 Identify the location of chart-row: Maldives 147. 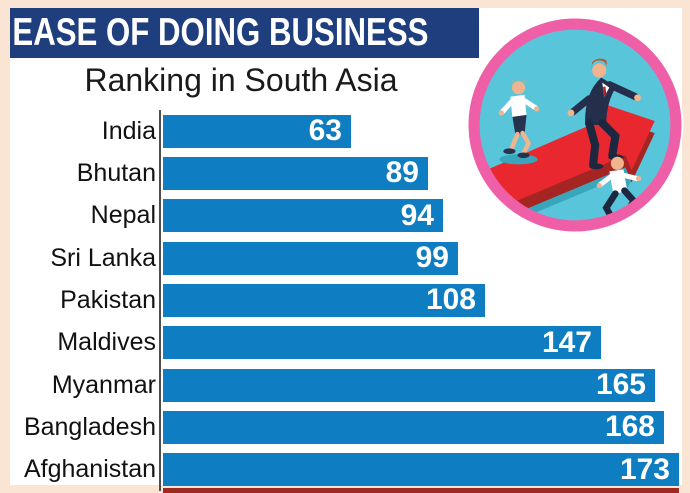
(349, 343).